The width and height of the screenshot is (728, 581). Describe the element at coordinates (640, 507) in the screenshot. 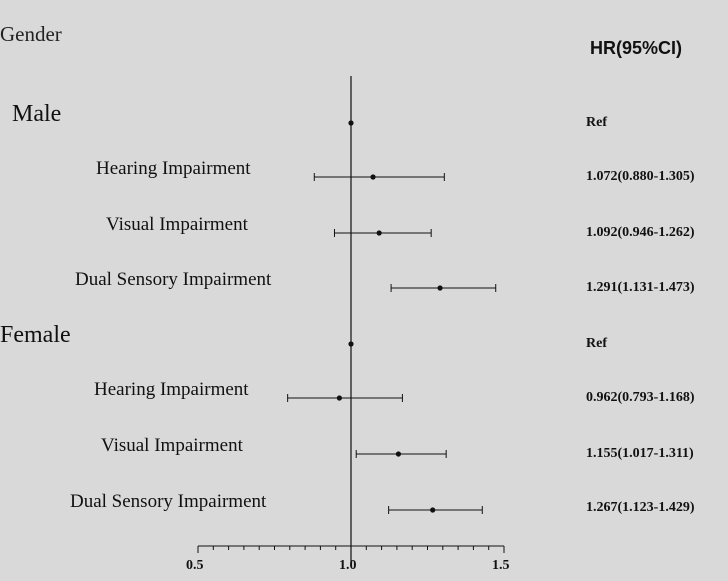

I see `hr-value-label: 1.267(1.123-1.429)` at that location.